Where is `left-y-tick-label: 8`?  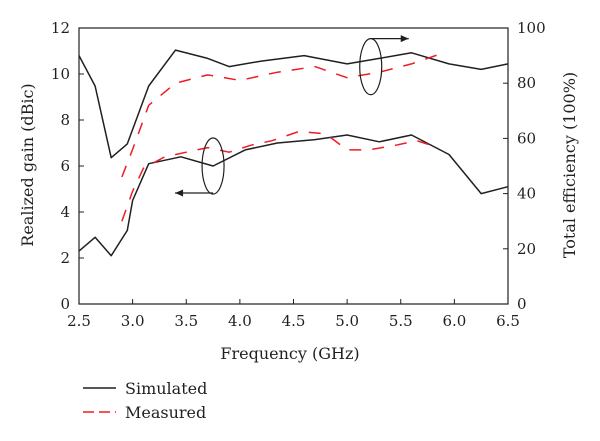
left-y-tick-label: 8 is located at coordinates (65, 120).